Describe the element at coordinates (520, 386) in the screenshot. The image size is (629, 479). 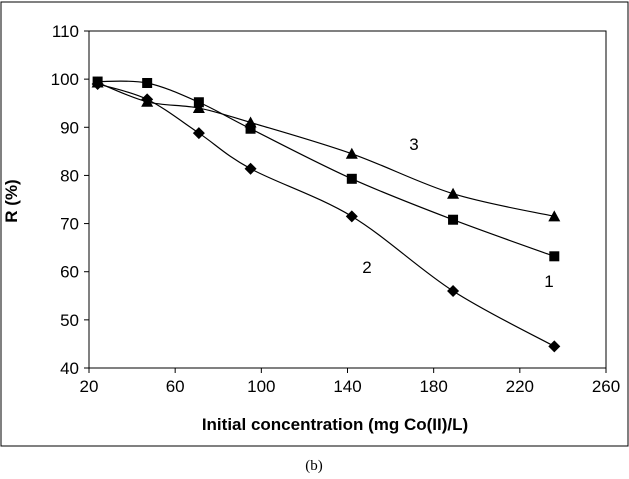
I see `x-tick-label: 220` at that location.